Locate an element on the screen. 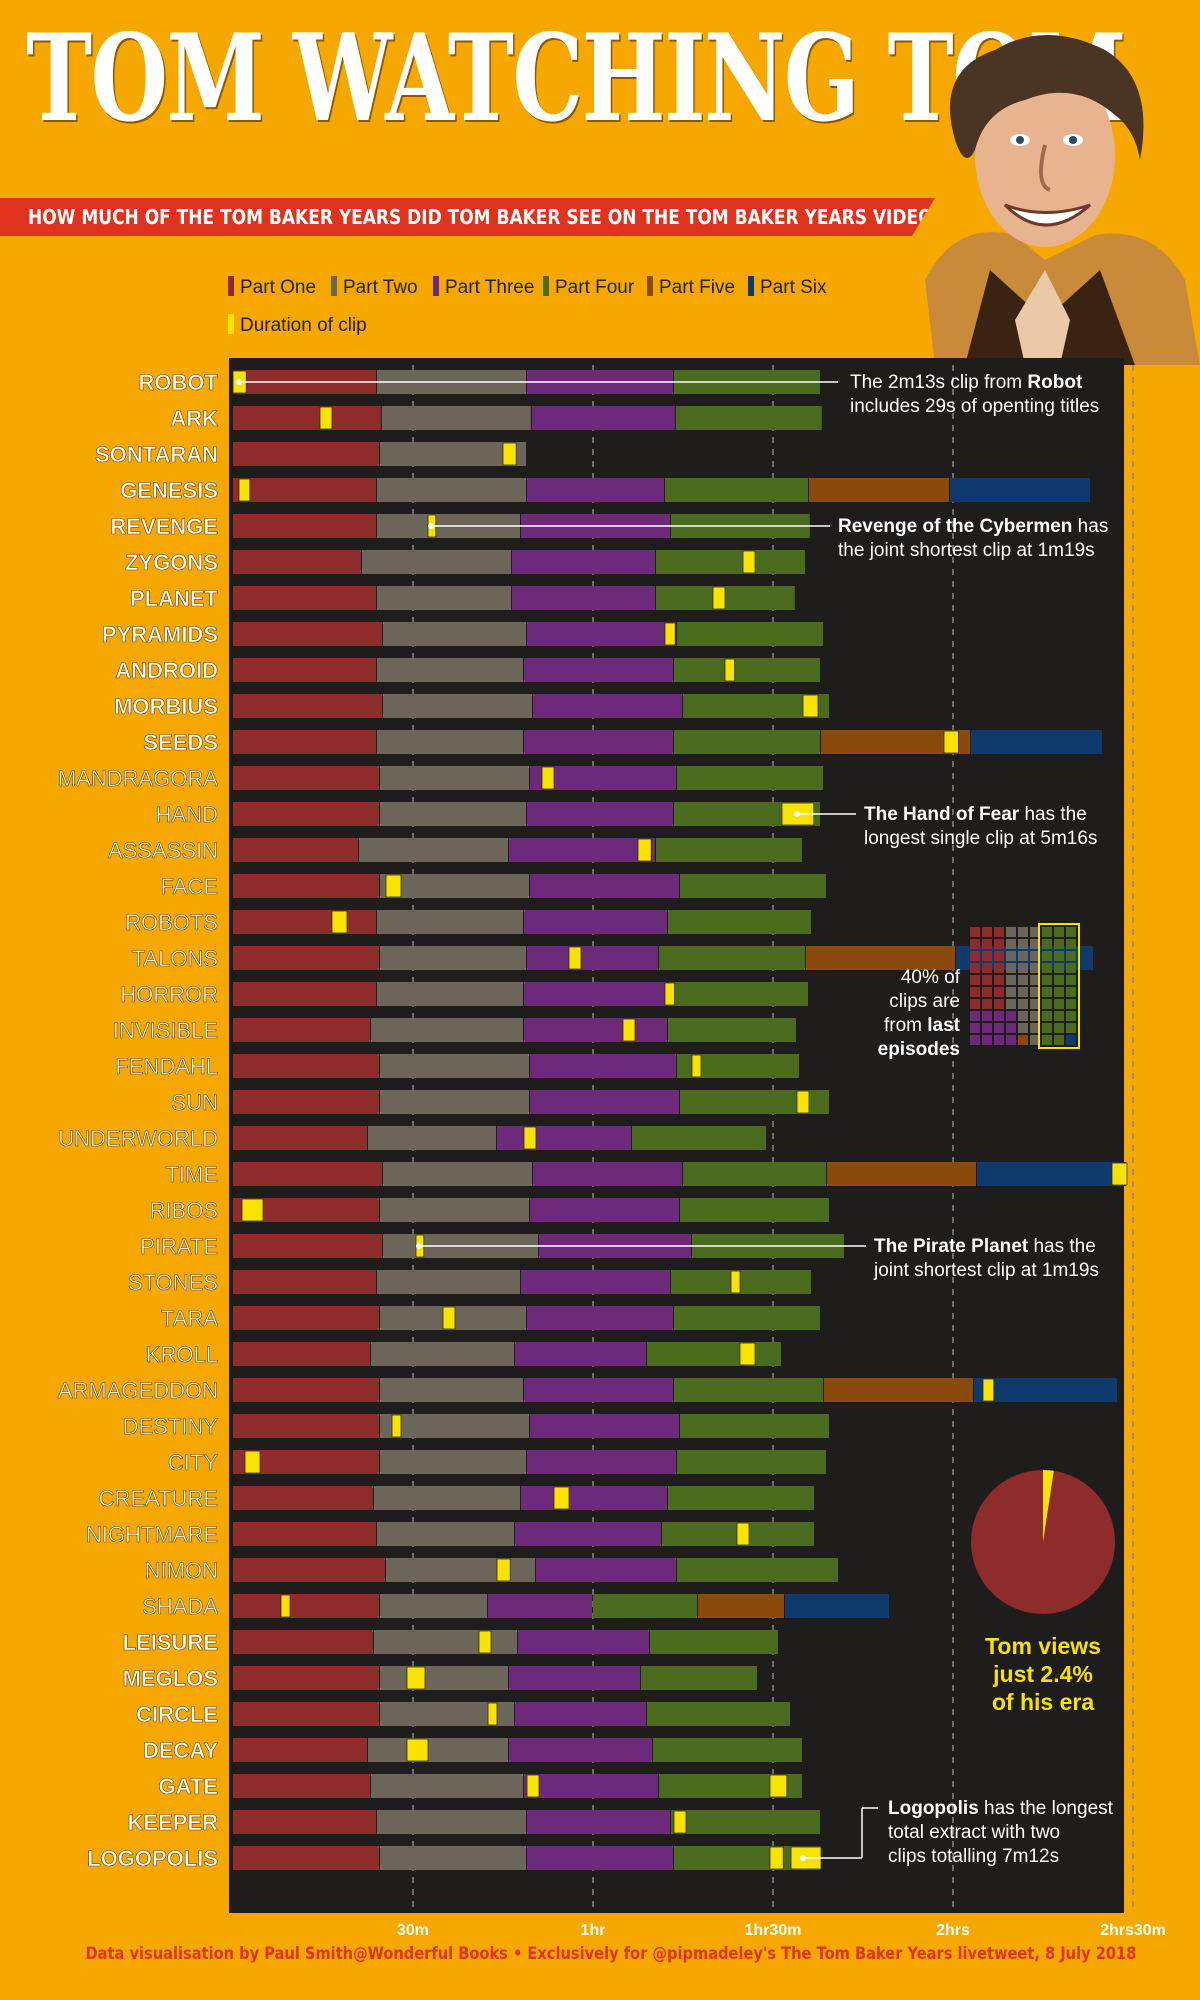 The height and width of the screenshot is (2000, 1200). legend-label: Part Two is located at coordinates (380, 287).